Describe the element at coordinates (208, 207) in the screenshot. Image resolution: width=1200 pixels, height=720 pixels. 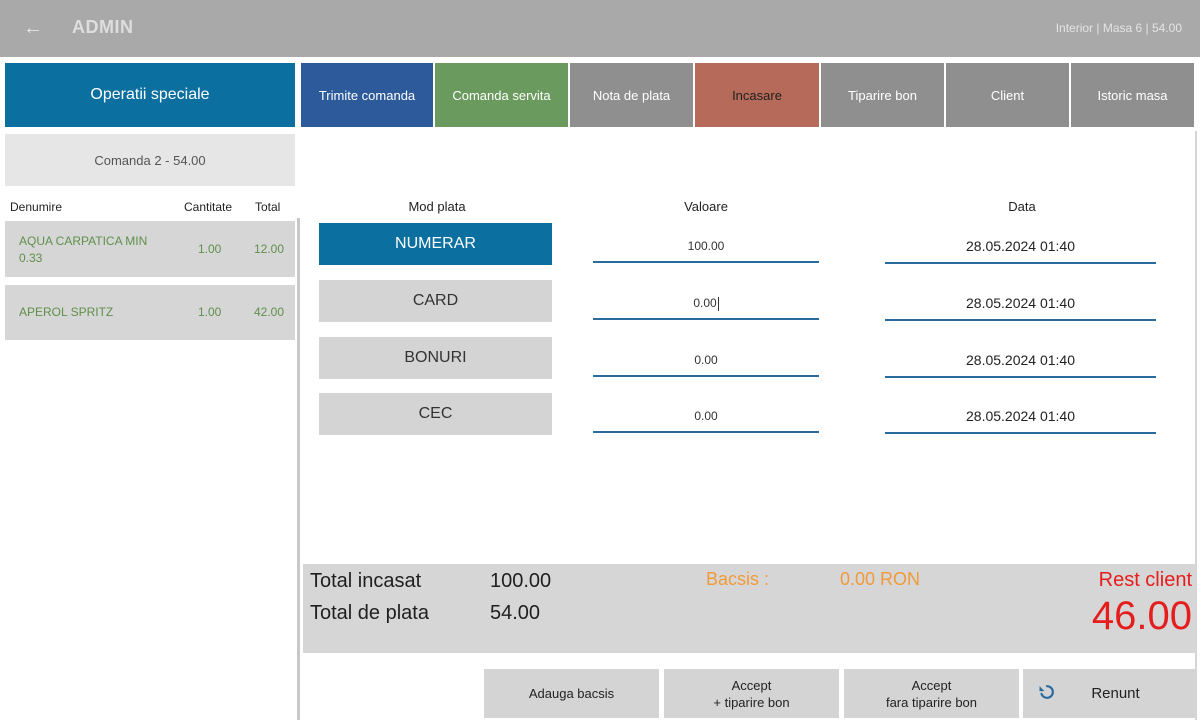
I see `column-quantity: Cantitate` at that location.